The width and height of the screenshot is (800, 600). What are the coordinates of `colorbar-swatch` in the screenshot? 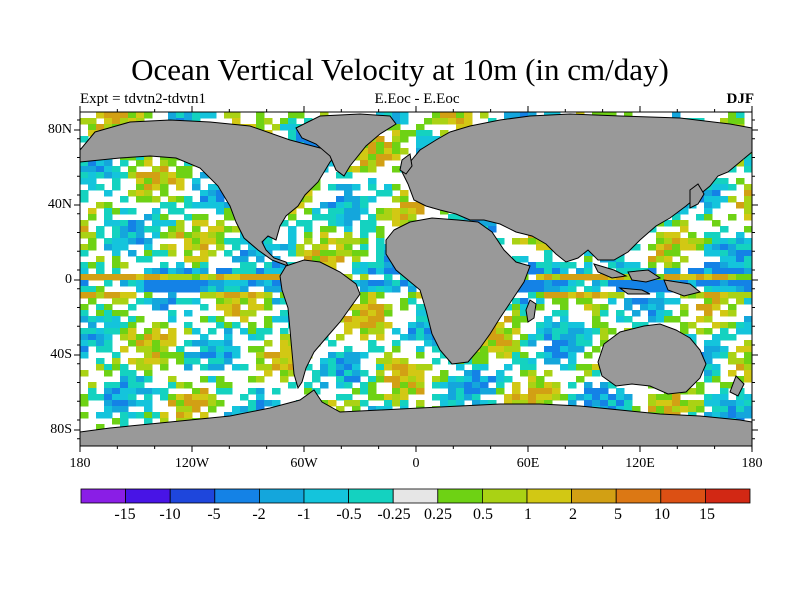 It's located at (237, 496).